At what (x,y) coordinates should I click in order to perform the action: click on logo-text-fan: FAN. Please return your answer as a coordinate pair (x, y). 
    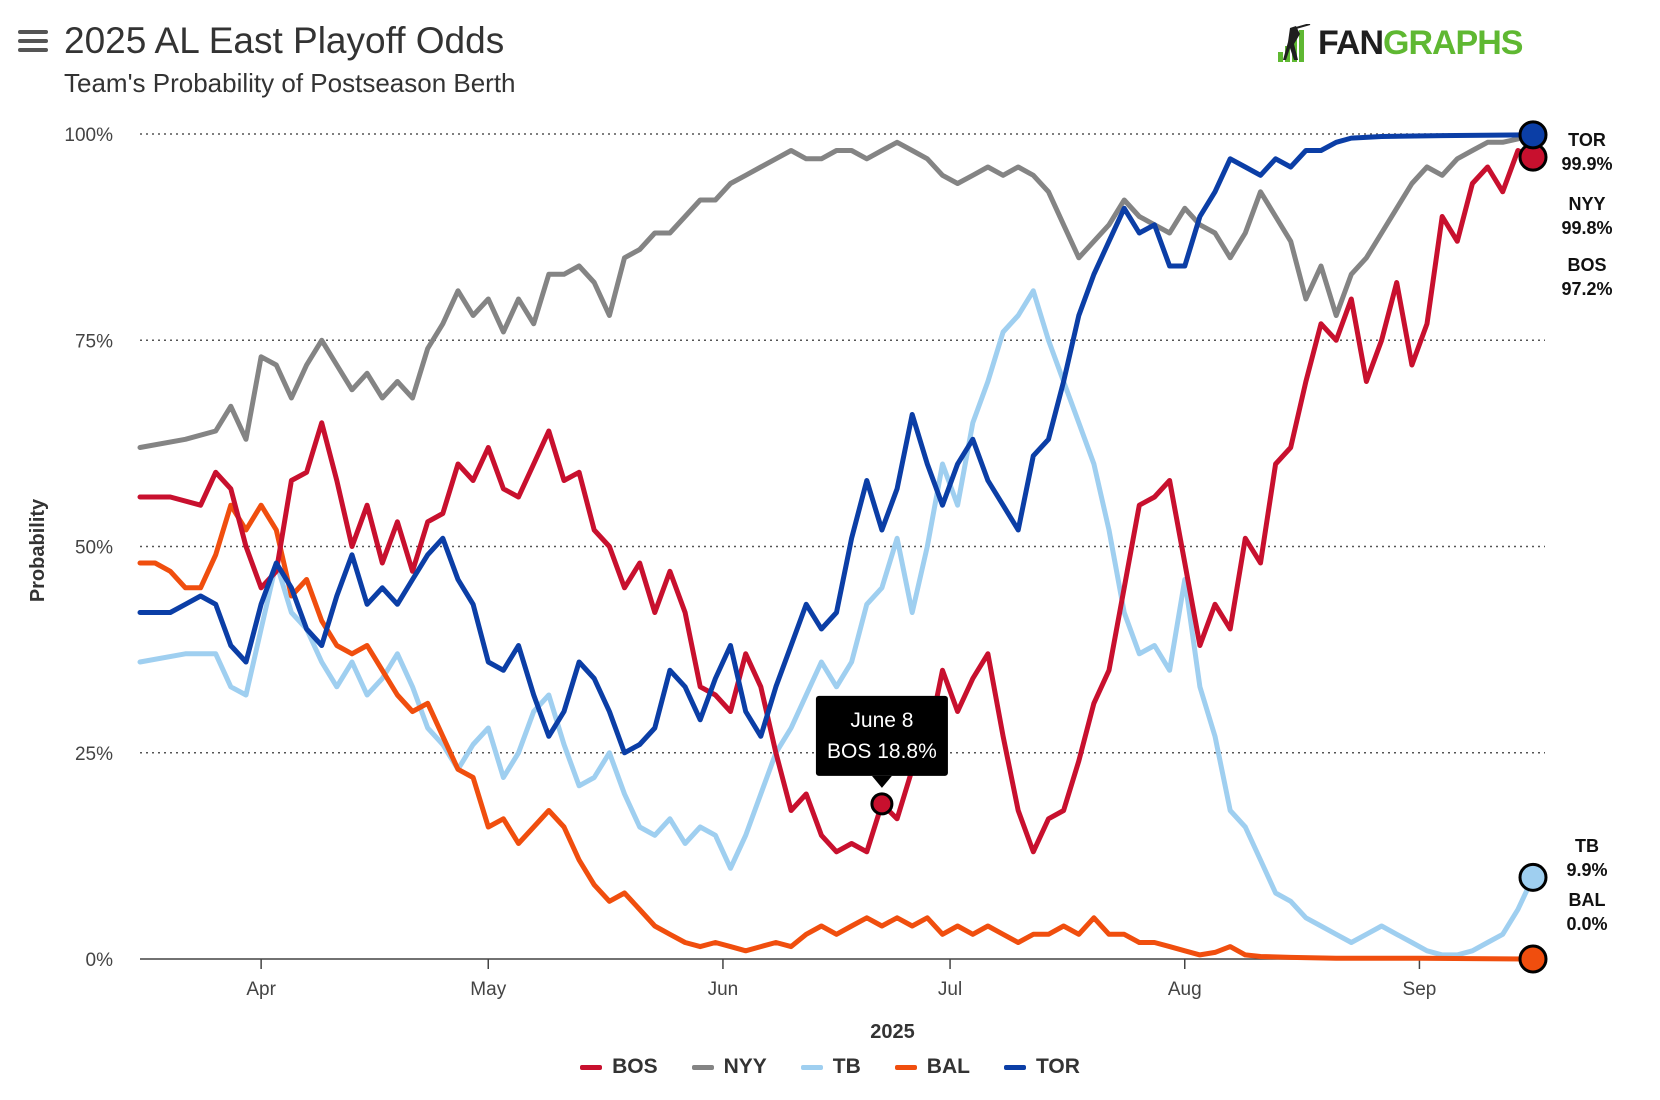
    Looking at the image, I should click on (1351, 42).